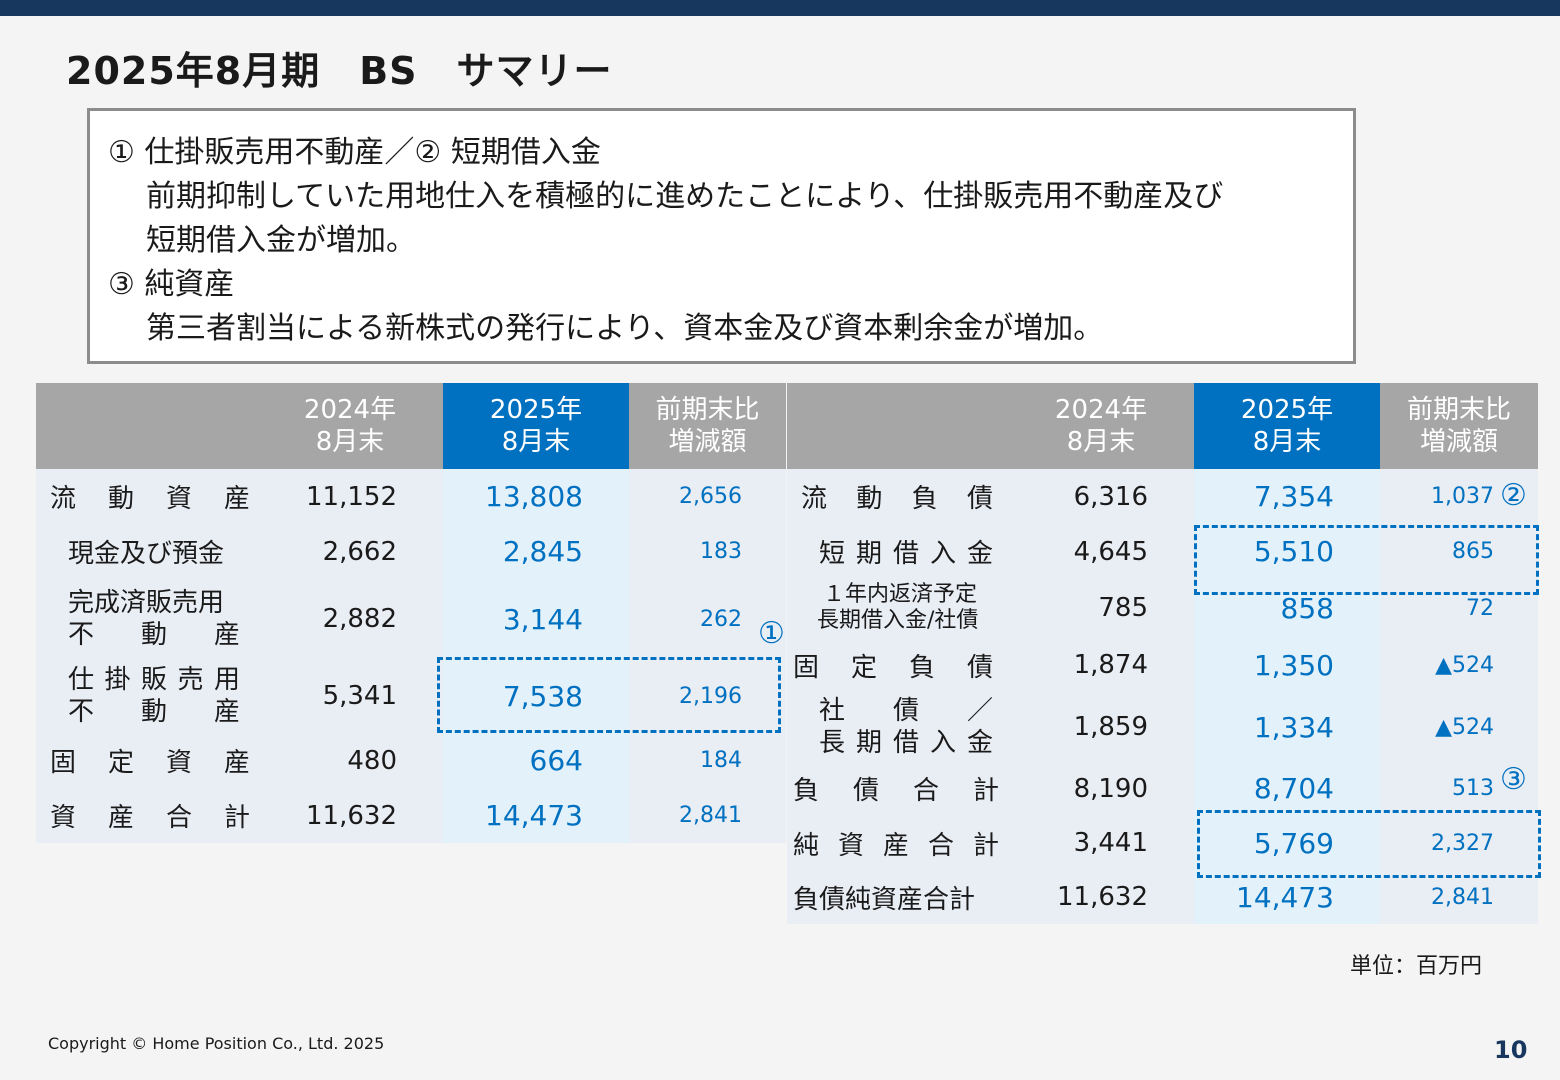 The width and height of the screenshot is (1560, 1080). What do you see at coordinates (897, 496) in the screenshot?
I see `row-label: 流動負債` at bounding box center [897, 496].